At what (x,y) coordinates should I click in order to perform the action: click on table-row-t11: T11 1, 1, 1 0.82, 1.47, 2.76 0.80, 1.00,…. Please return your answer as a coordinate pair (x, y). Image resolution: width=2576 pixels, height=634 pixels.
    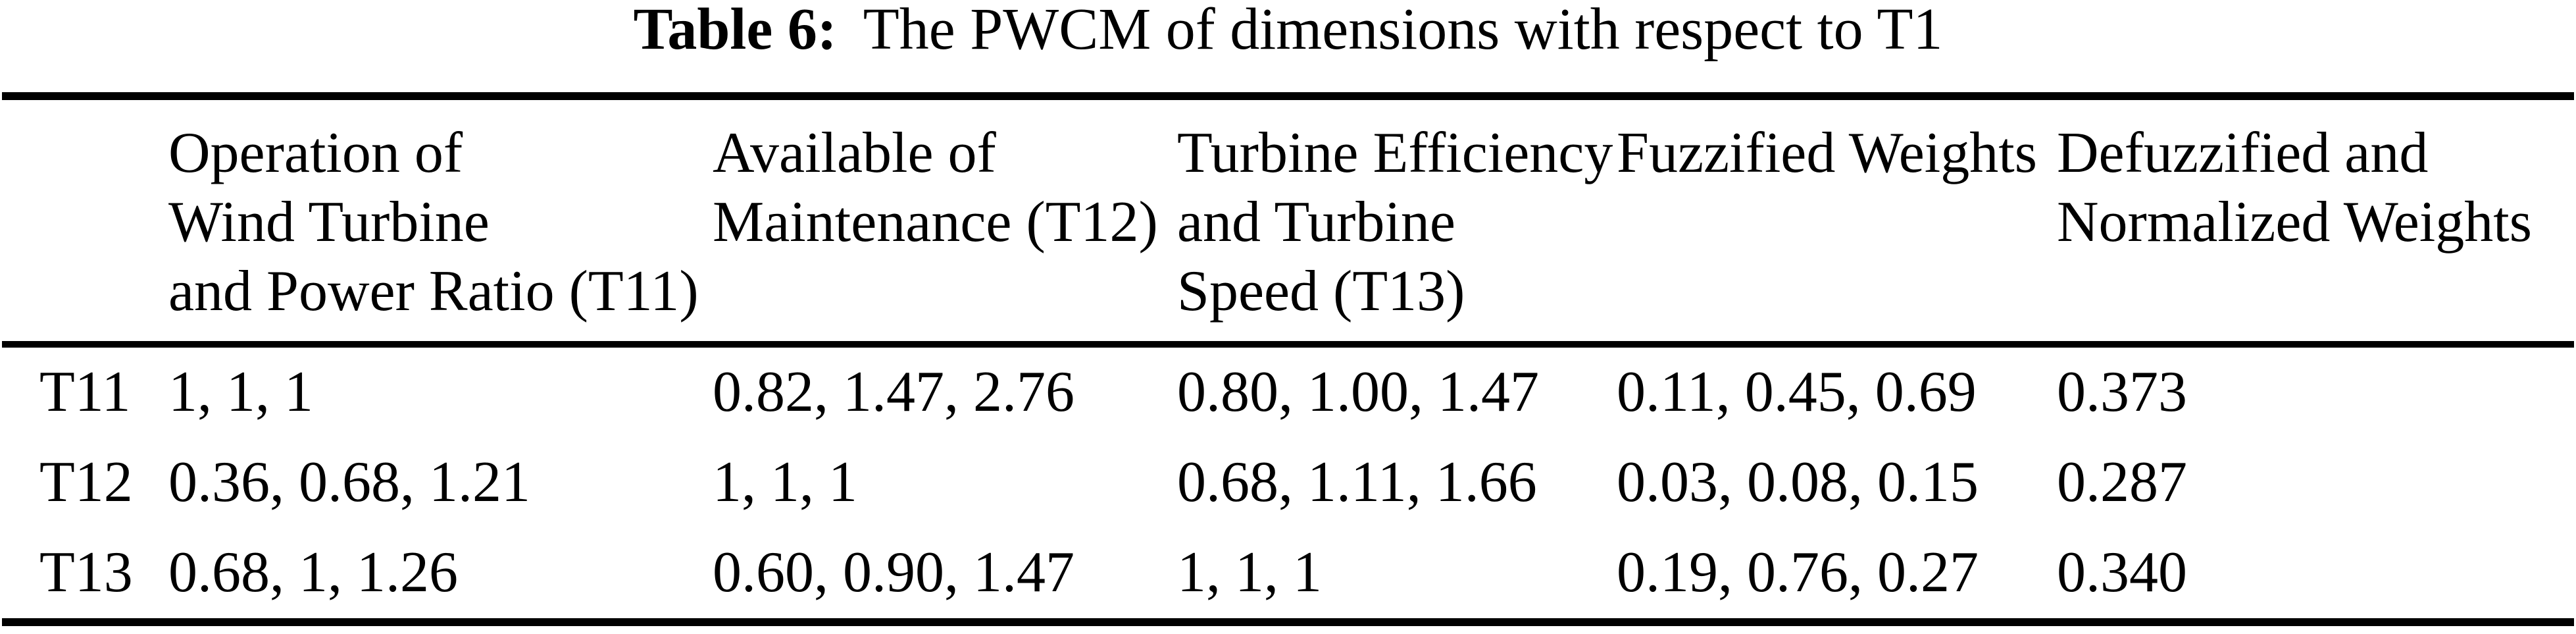
    Looking at the image, I should click on (1288, 391).